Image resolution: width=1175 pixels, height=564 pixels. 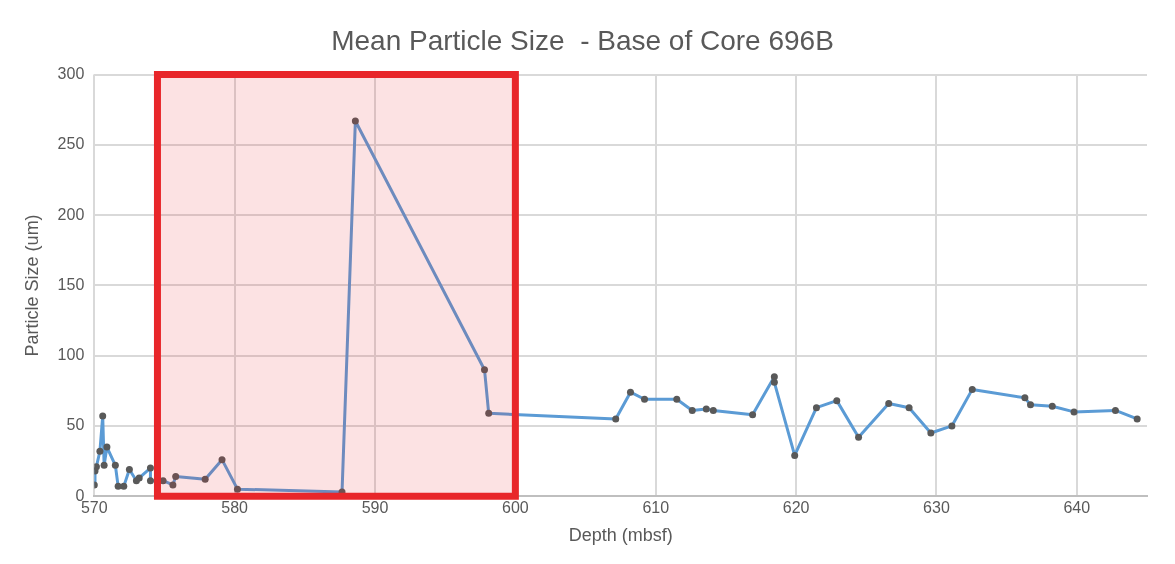 What do you see at coordinates (375, 508) in the screenshot?
I see `x-tick-label: 590` at bounding box center [375, 508].